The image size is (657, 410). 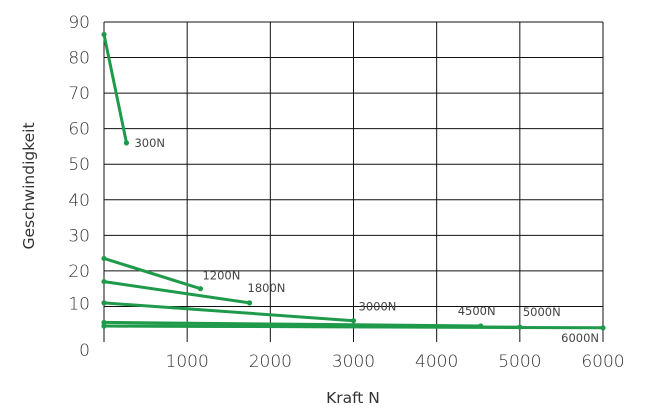 What do you see at coordinates (79, 23) in the screenshot?
I see `y-tick-label: 90` at bounding box center [79, 23].